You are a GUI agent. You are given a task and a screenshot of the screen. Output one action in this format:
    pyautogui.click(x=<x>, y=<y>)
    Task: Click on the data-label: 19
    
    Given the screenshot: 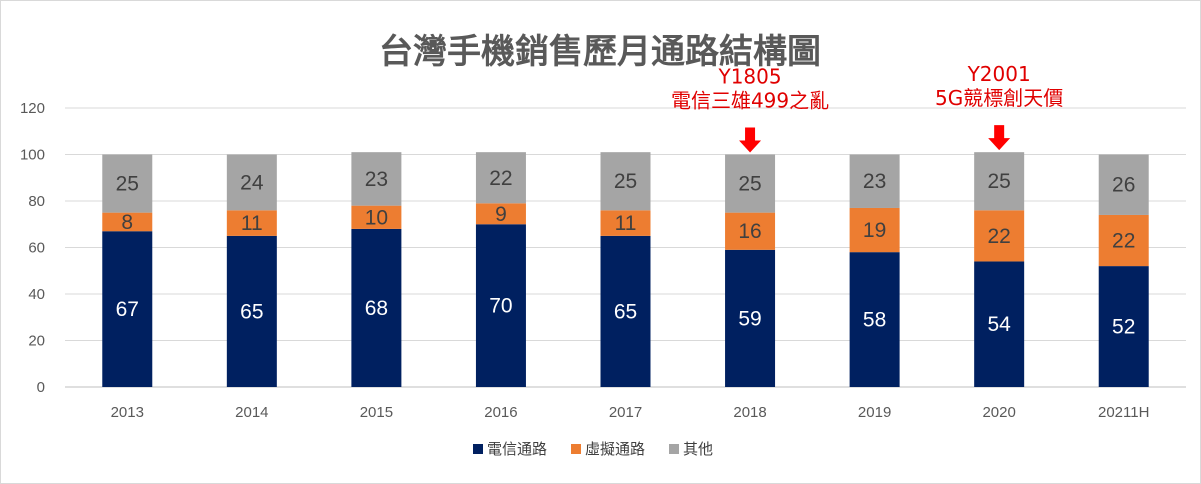 What is the action you would take?
    pyautogui.click(x=874, y=230)
    